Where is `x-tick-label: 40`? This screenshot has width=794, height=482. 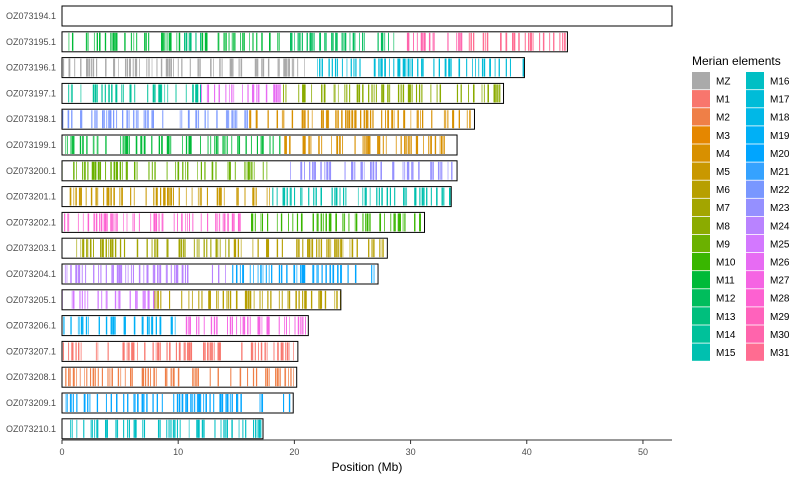
x-tick-label: 40 is located at coordinates (527, 452).